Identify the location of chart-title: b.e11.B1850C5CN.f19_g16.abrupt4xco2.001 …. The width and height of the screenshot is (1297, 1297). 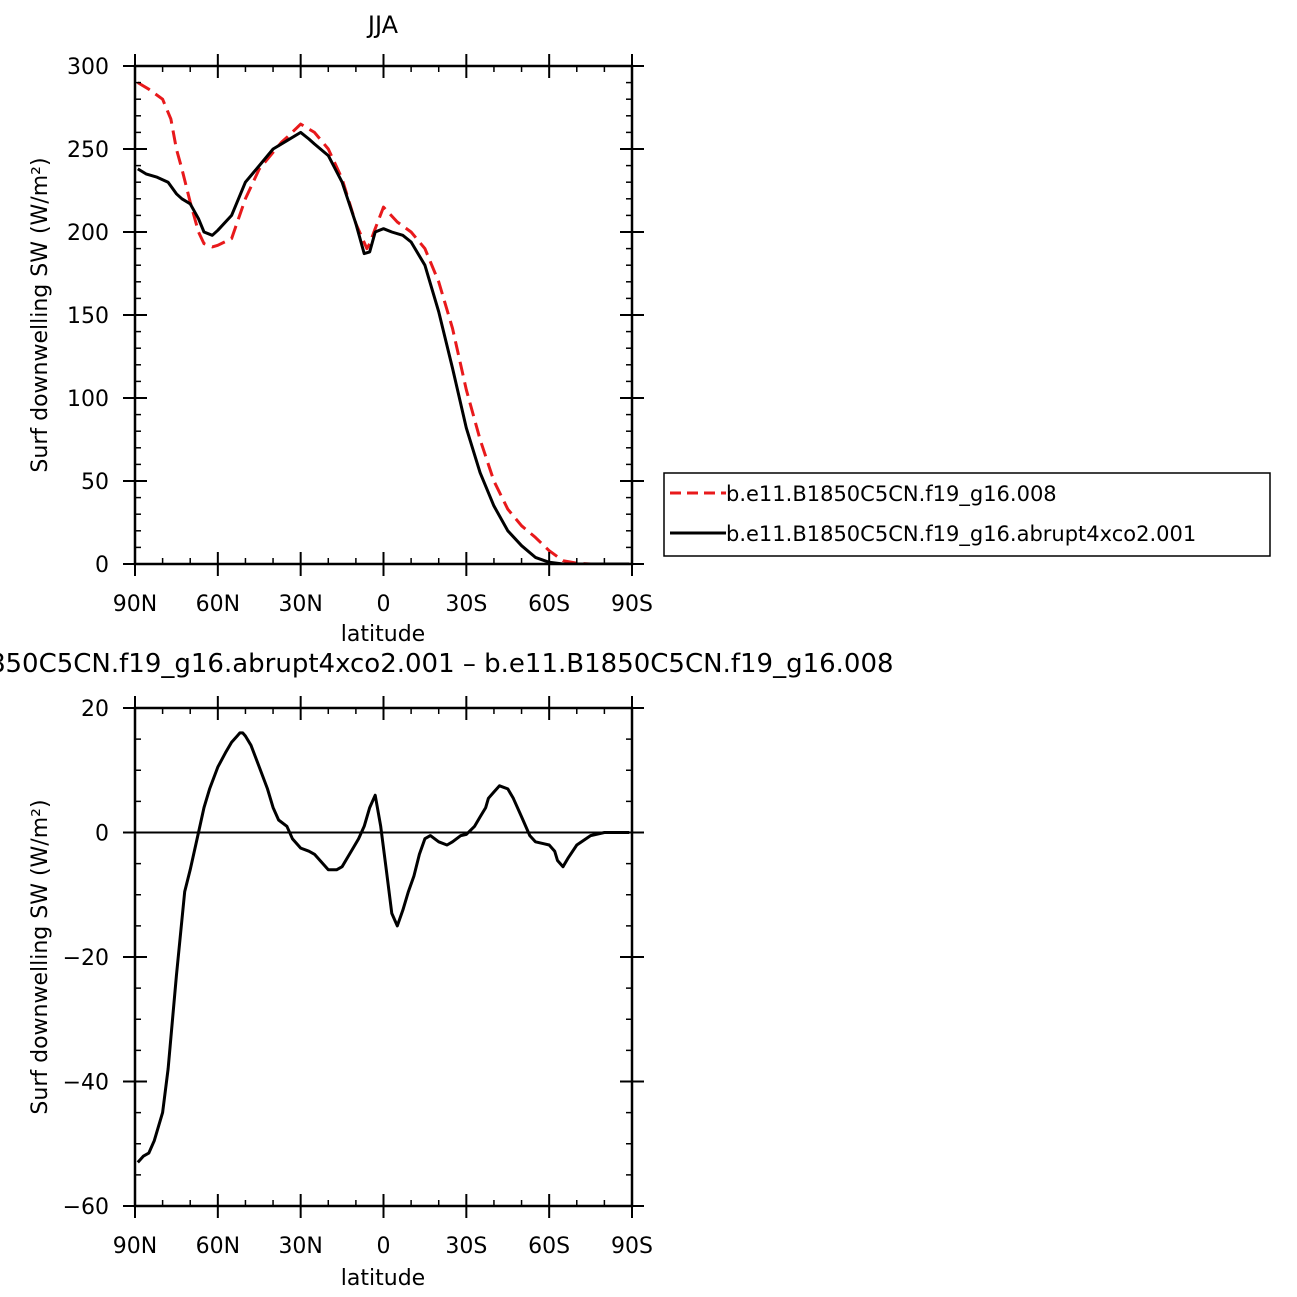
(447, 664).